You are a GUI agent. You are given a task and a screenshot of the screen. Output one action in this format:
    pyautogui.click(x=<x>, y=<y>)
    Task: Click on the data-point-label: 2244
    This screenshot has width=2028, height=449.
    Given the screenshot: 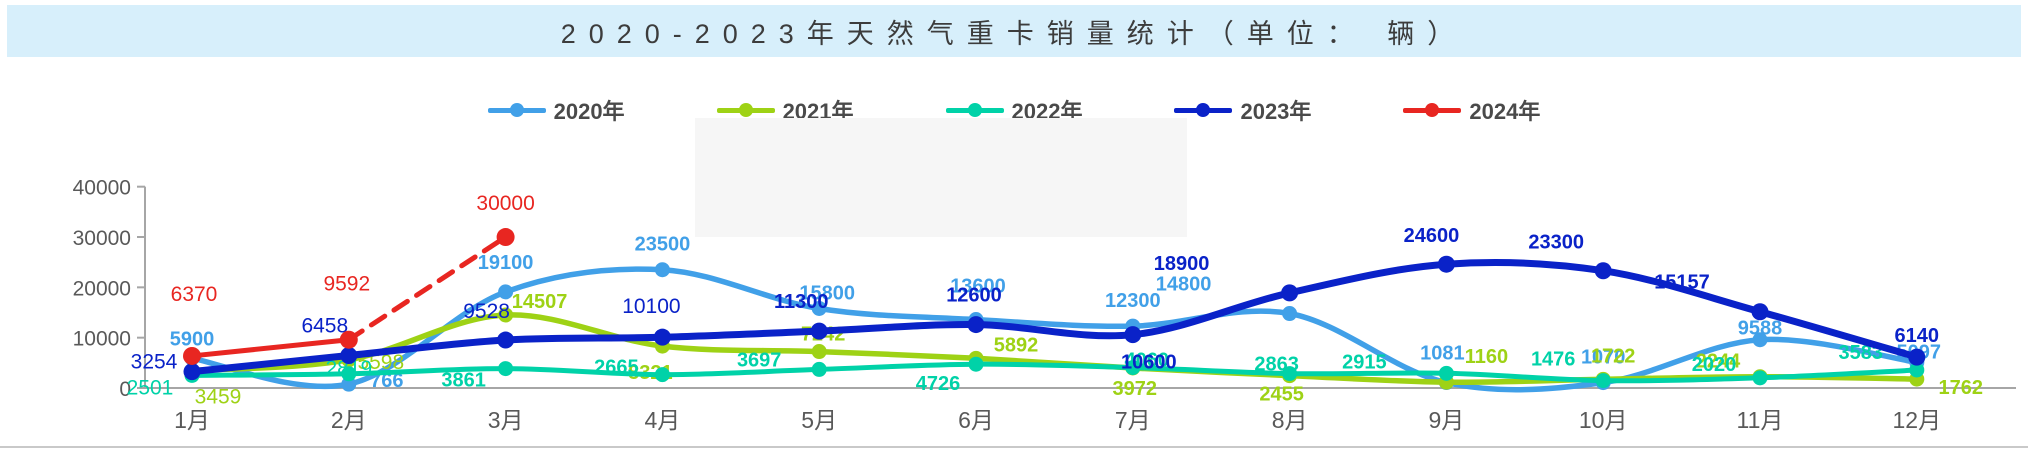 What is the action you would take?
    pyautogui.click(x=1718, y=362)
    